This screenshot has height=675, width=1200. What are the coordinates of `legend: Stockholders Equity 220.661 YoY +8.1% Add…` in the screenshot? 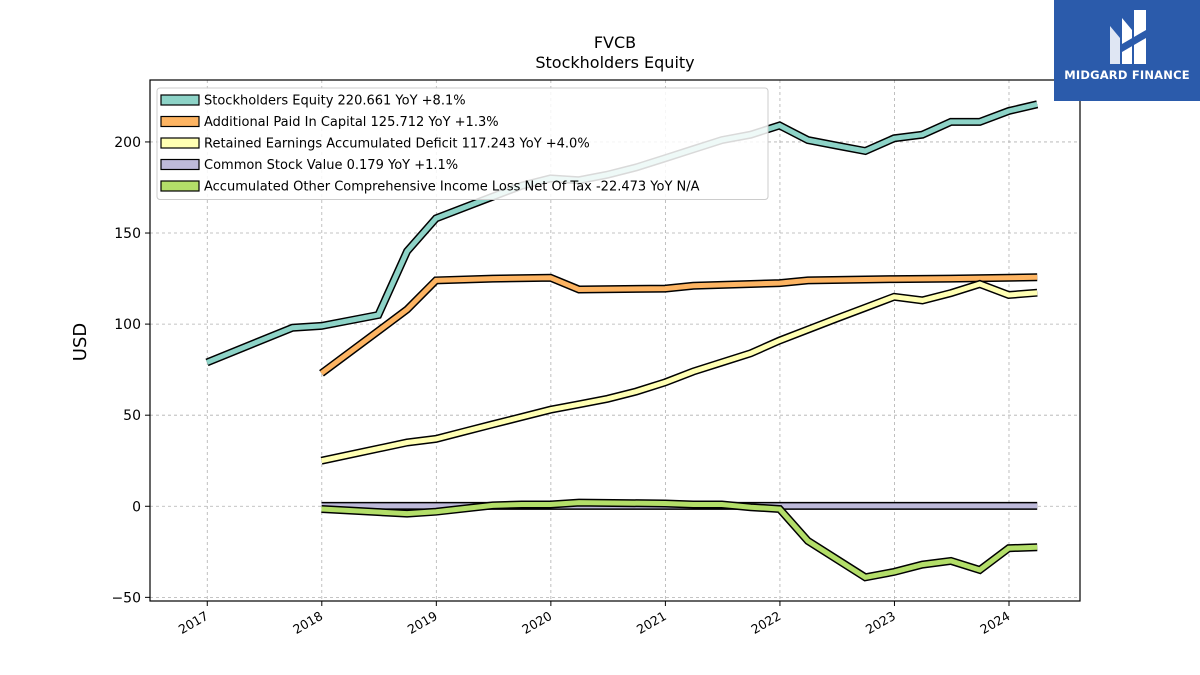 It's located at (462, 143).